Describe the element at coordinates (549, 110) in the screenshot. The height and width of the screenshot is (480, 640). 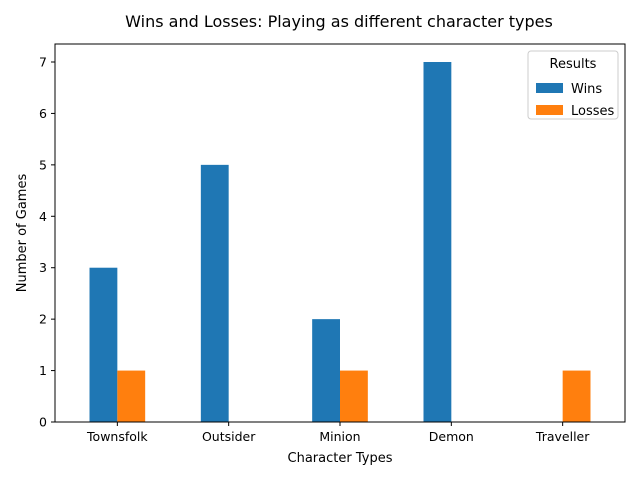
I see `legend-swatch-losses` at that location.